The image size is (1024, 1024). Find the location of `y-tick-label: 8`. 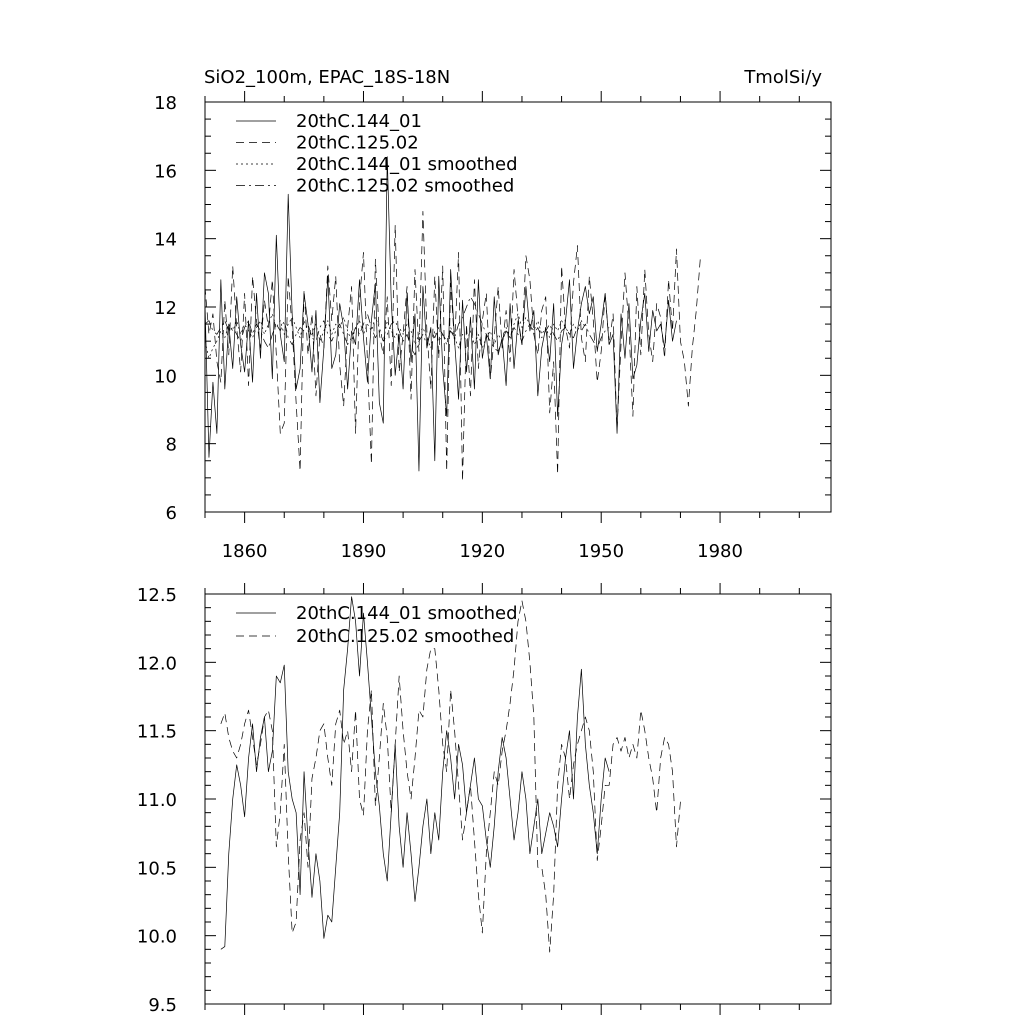

y-tick-label: 8 is located at coordinates (171, 445).